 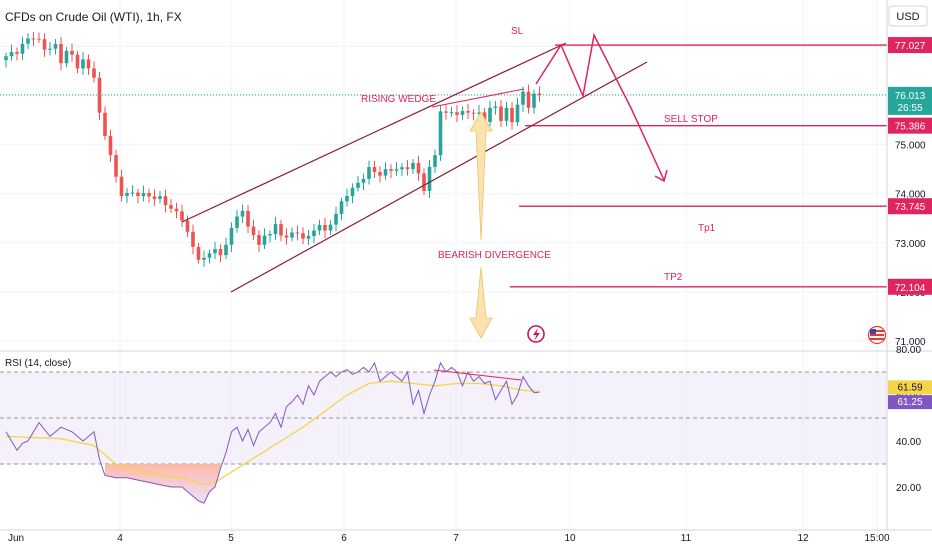 I want to click on rsi-oversold-fill, so click(x=163, y=484).